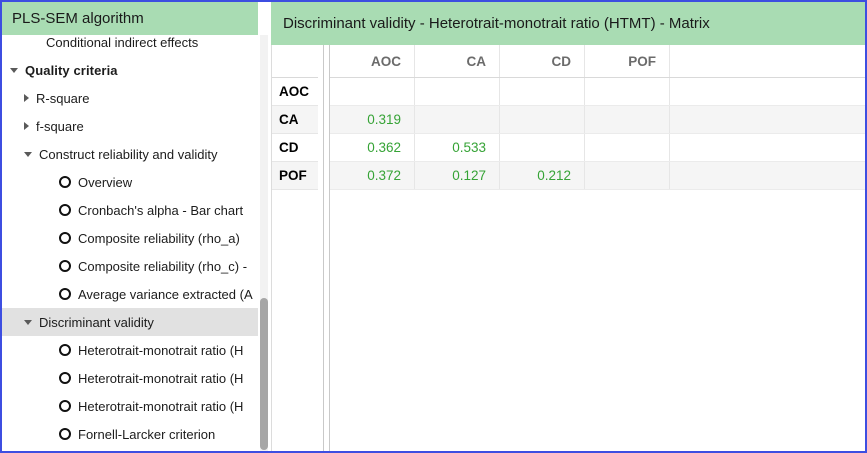 The width and height of the screenshot is (867, 453). I want to click on sidebar-item-htmt-1: Heterotrait-monotrait ratio (H, so click(130, 350).